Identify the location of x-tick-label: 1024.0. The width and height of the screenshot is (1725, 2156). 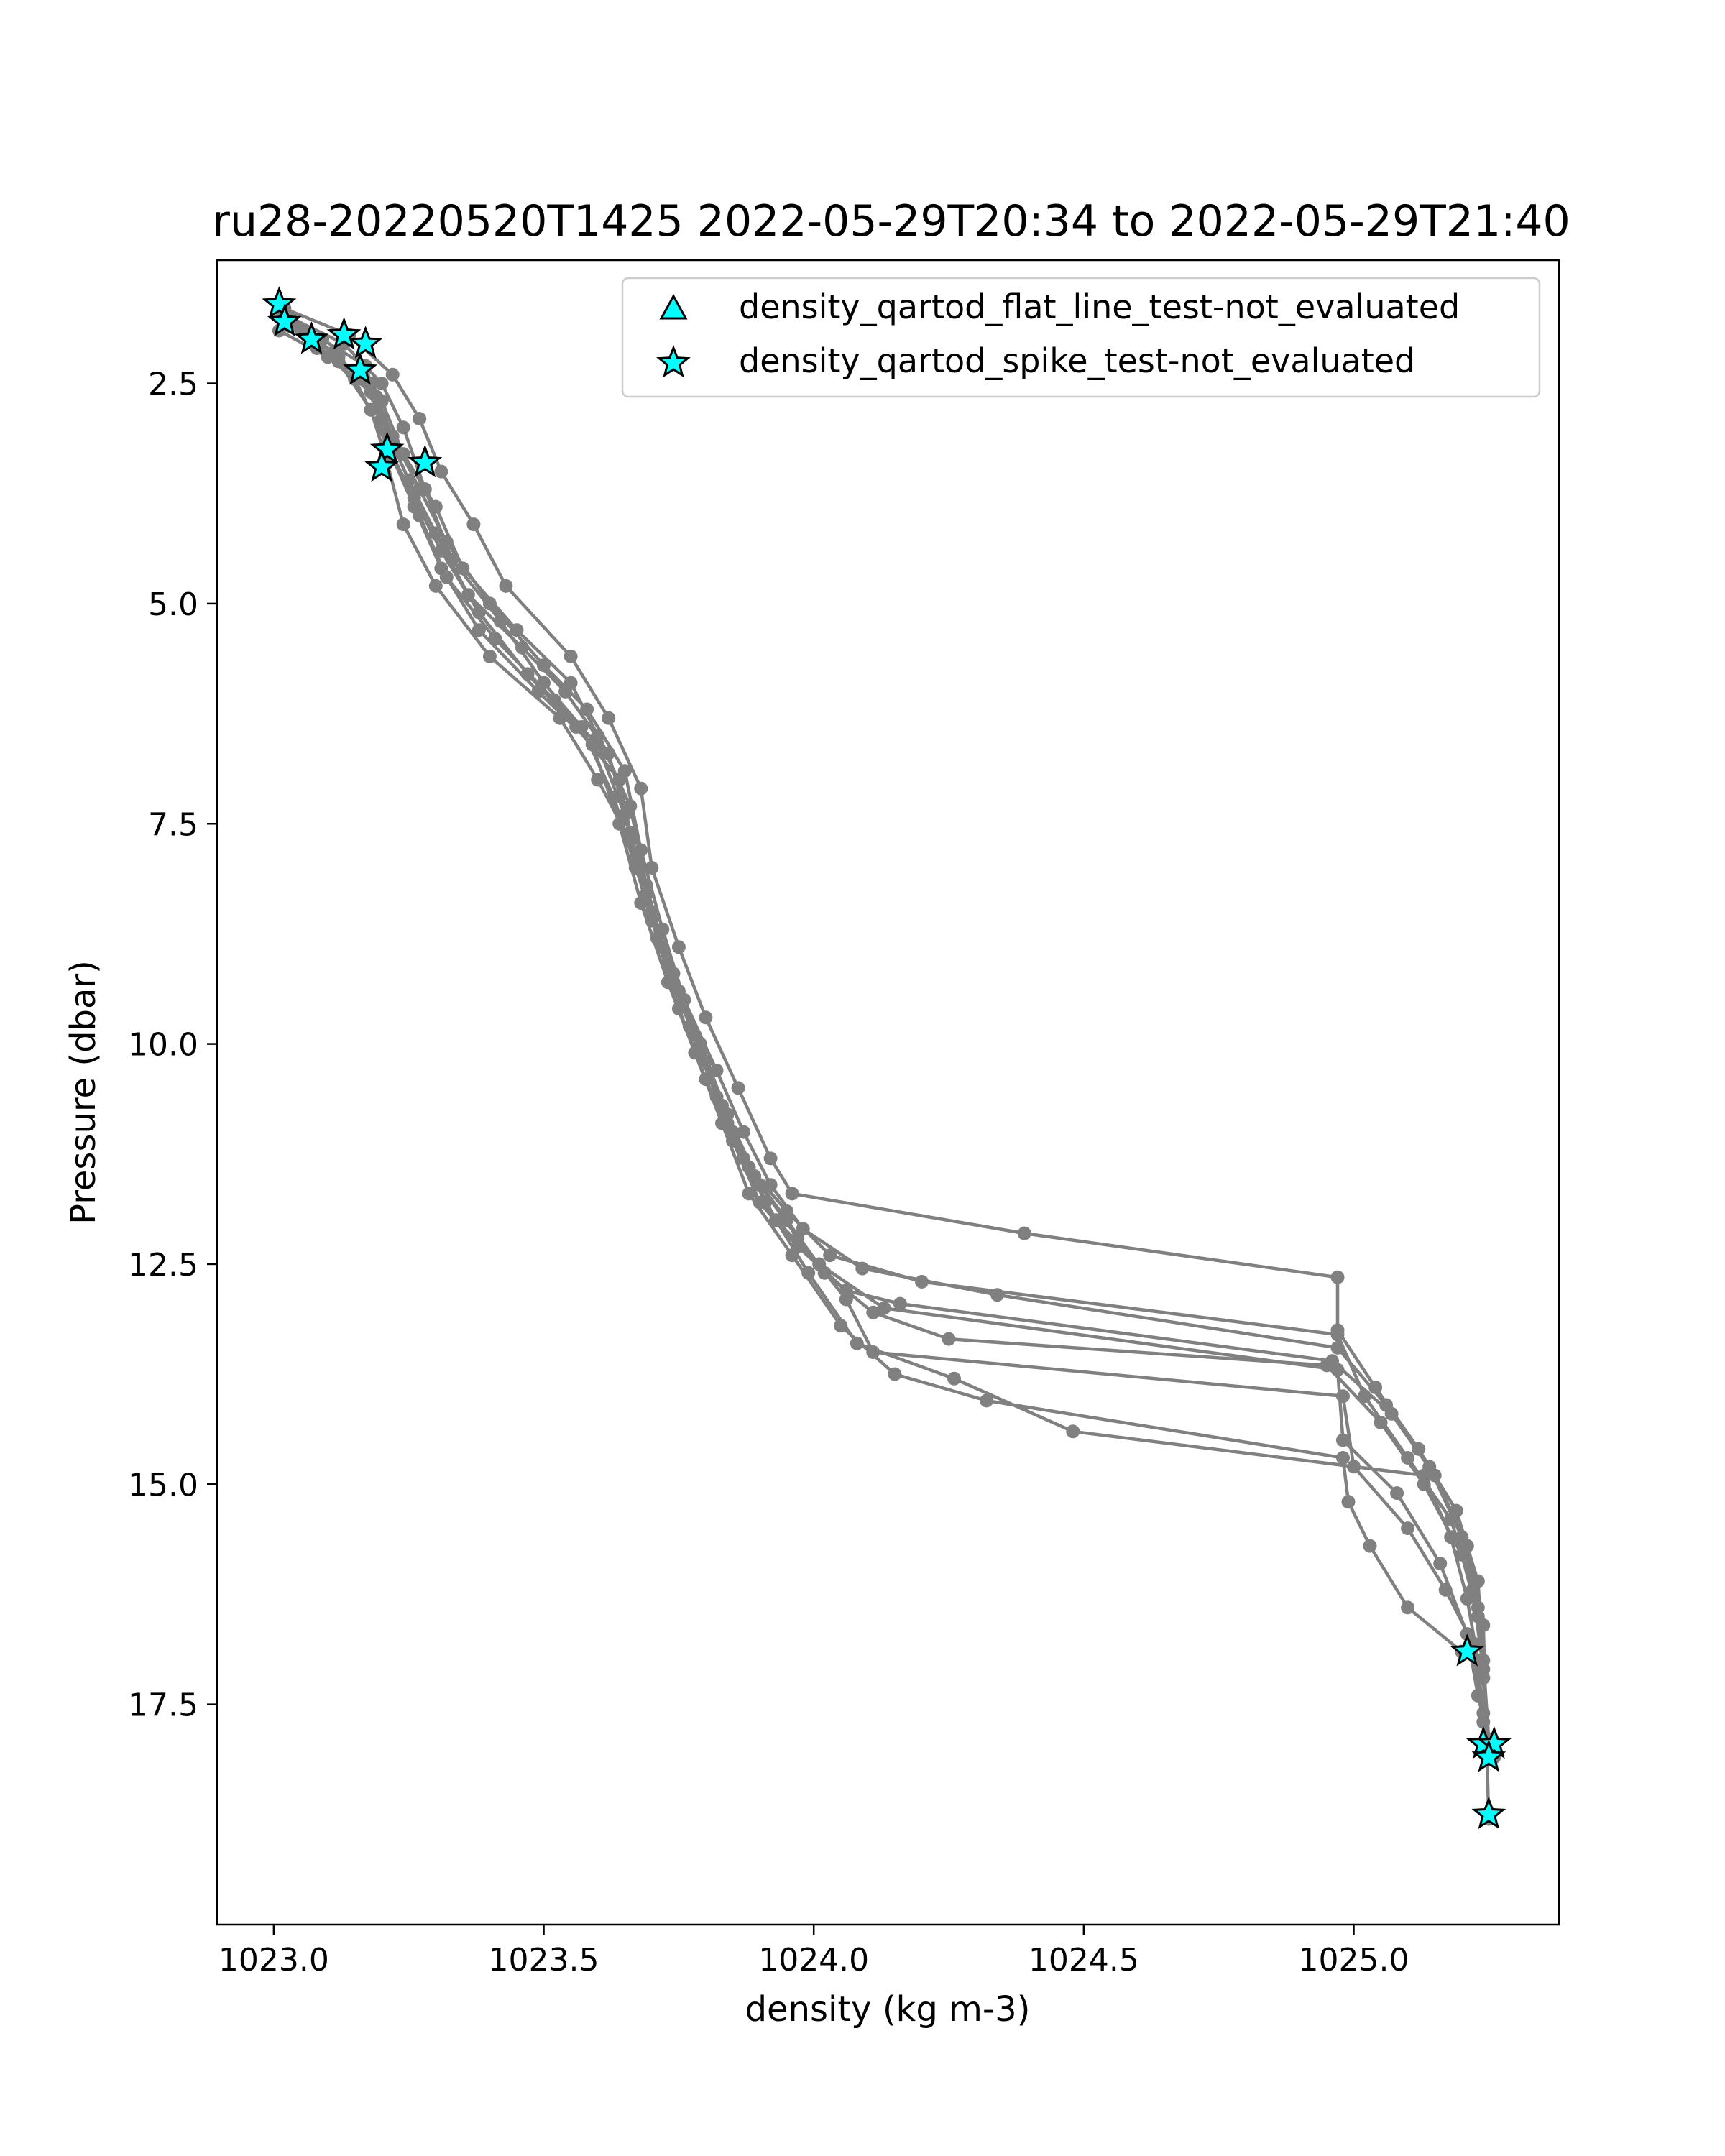
(813, 1960).